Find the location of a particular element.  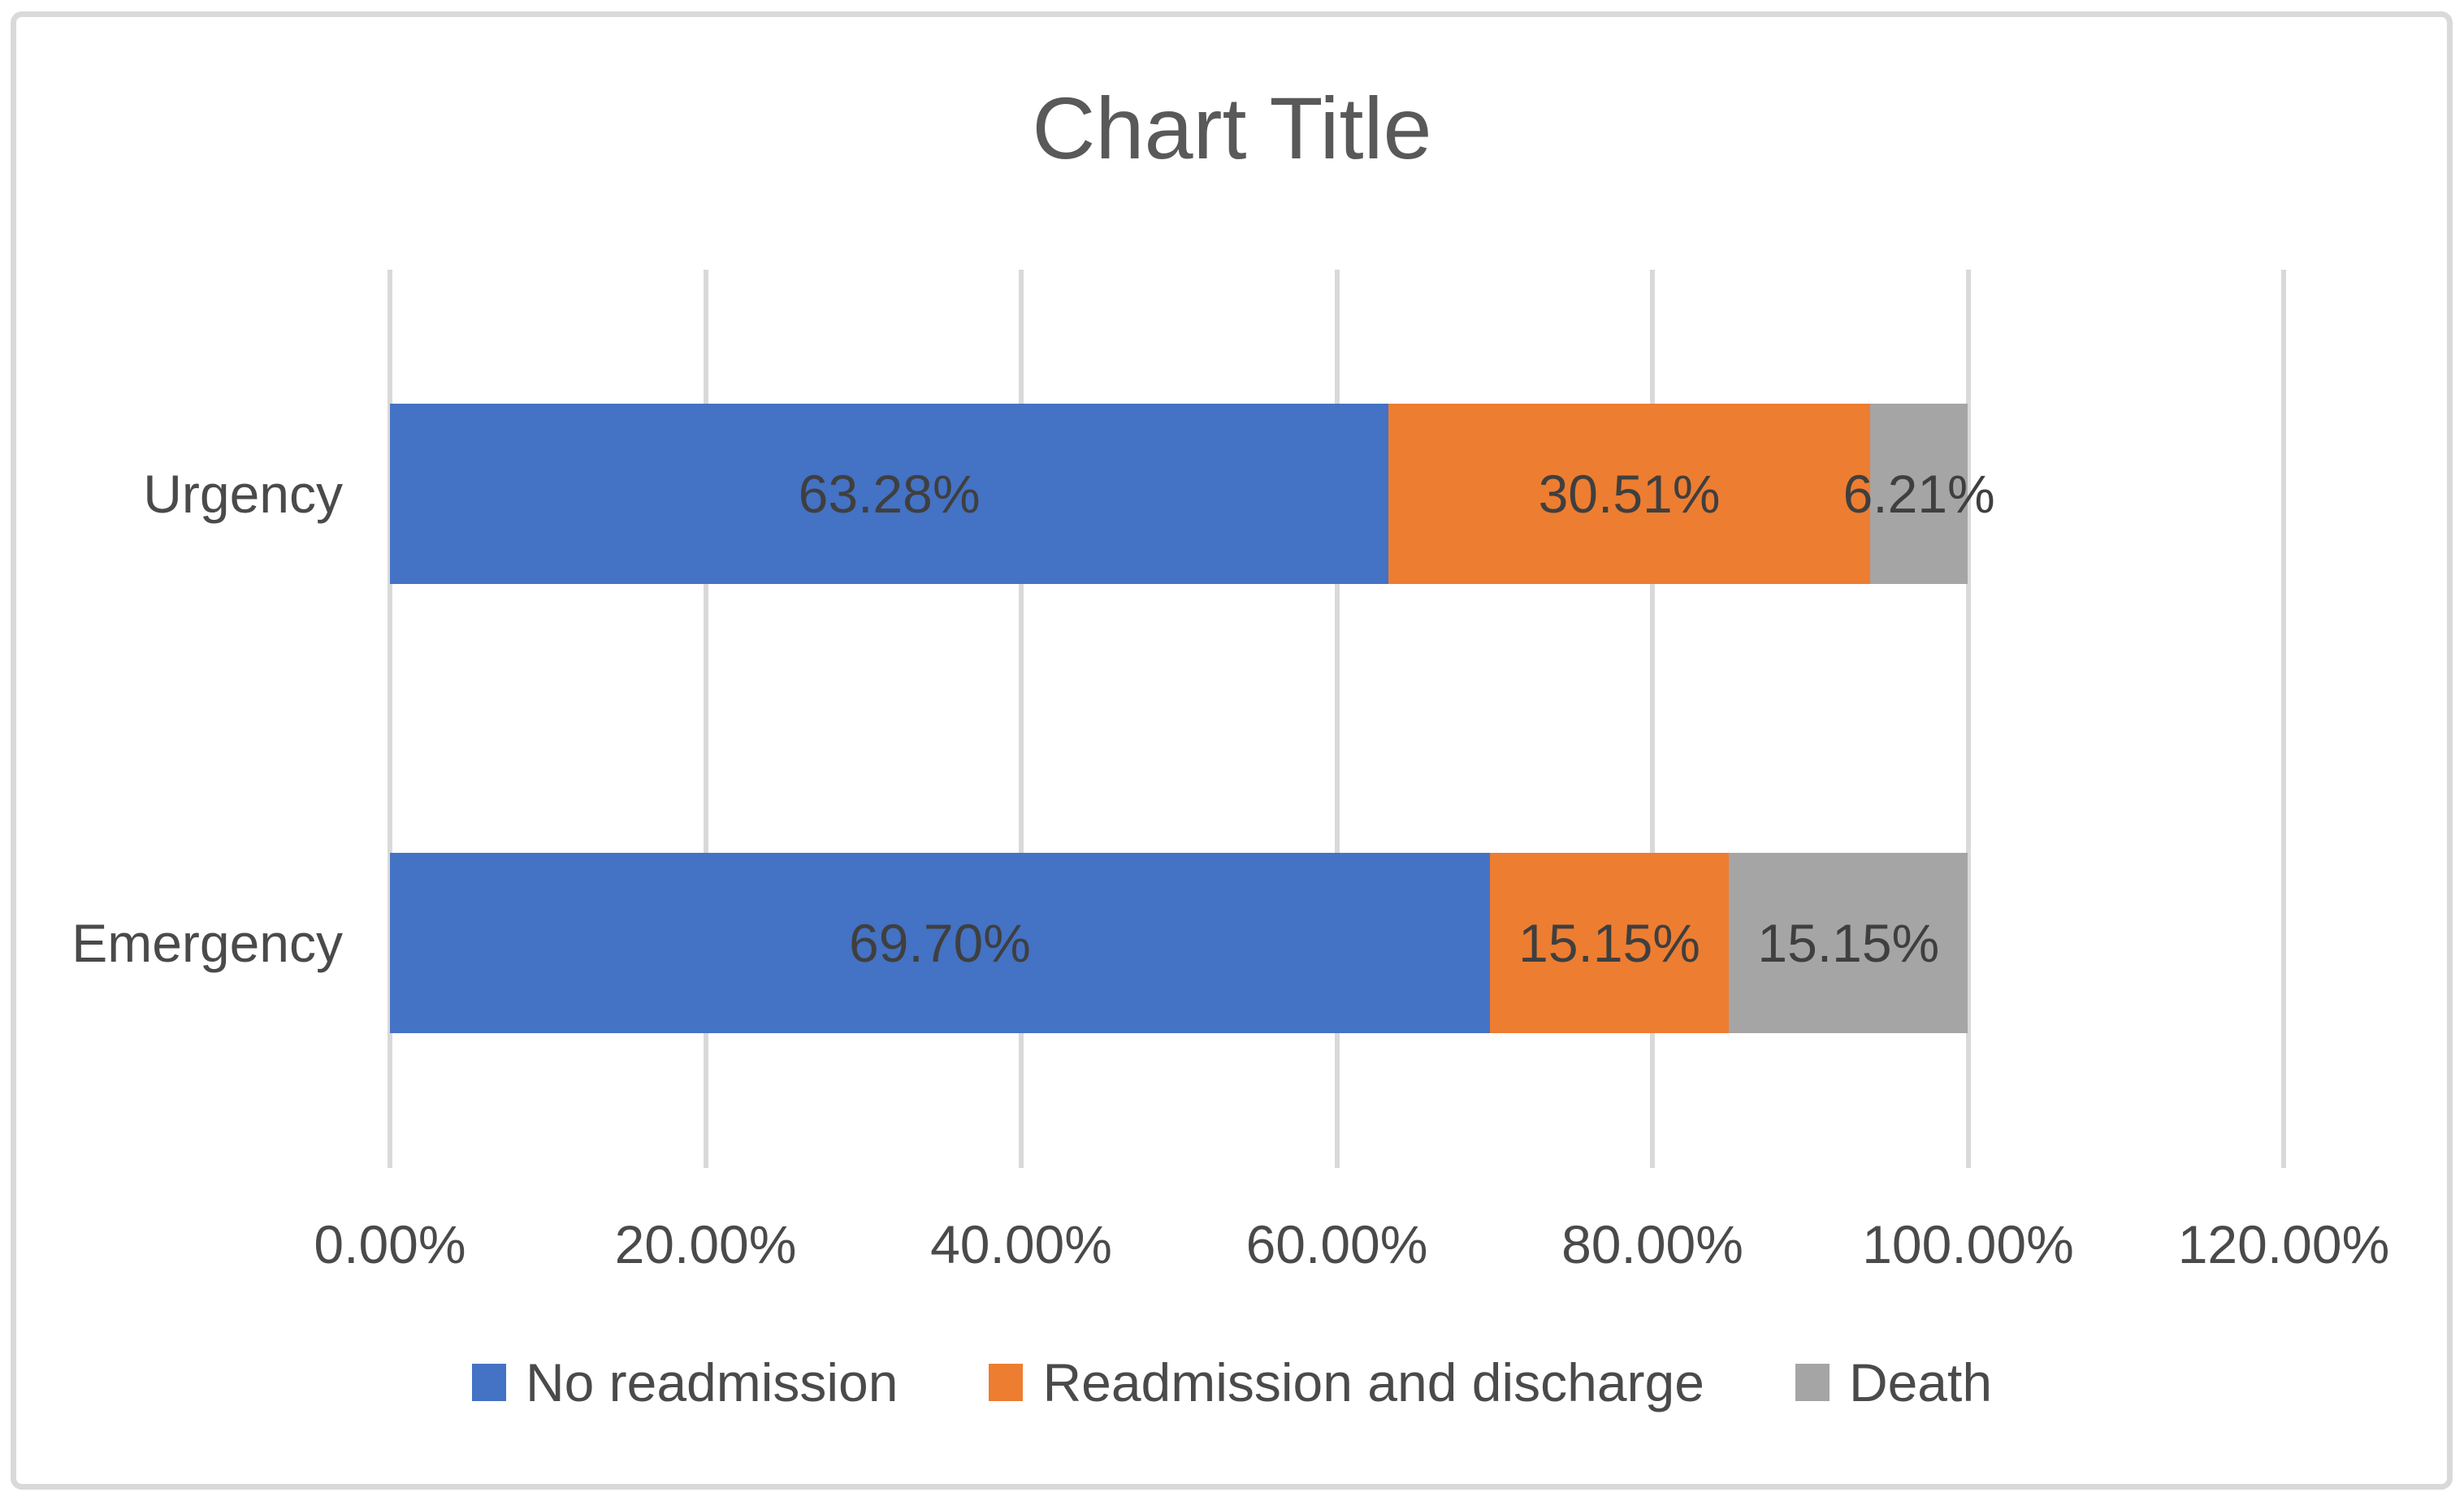

bar-segment: 6.21% is located at coordinates (1919, 494).